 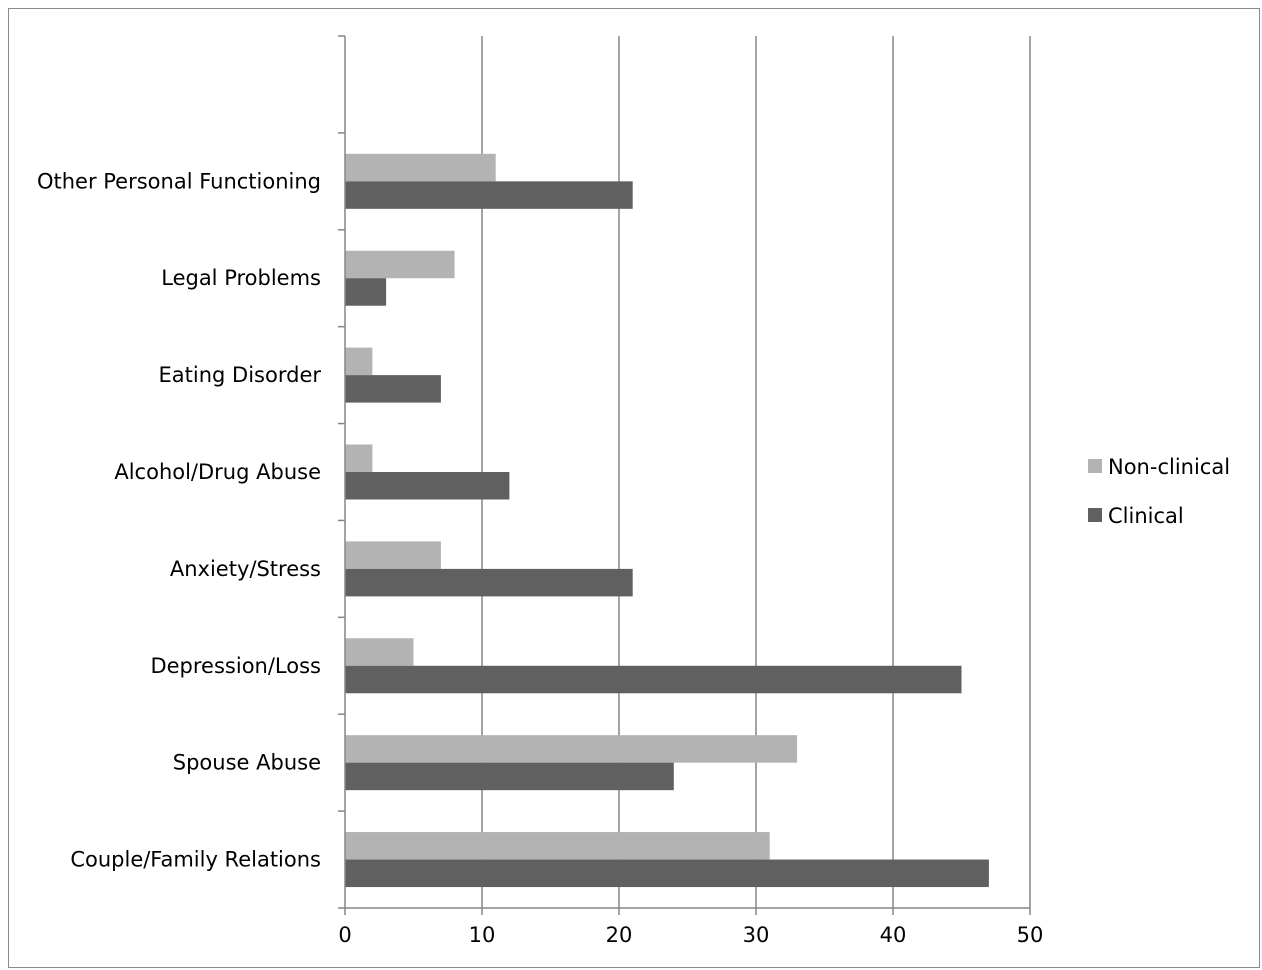 What do you see at coordinates (619, 935) in the screenshot?
I see `x-tick-label: 20` at bounding box center [619, 935].